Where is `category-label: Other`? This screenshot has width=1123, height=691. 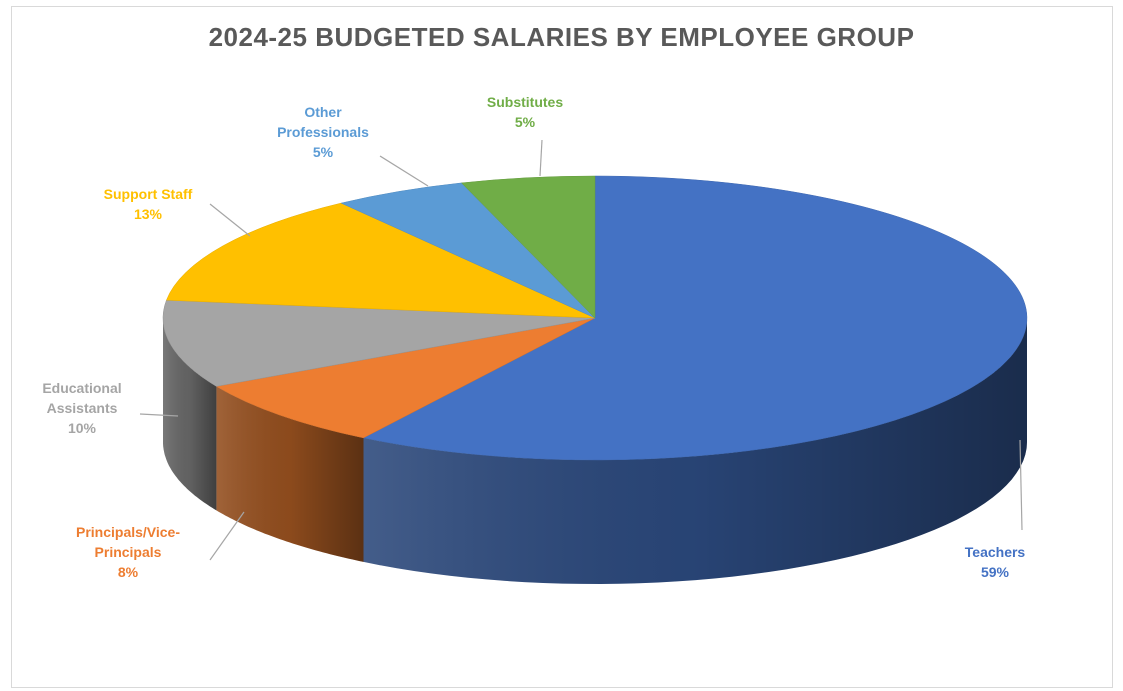 category-label: Other is located at coordinates (323, 112).